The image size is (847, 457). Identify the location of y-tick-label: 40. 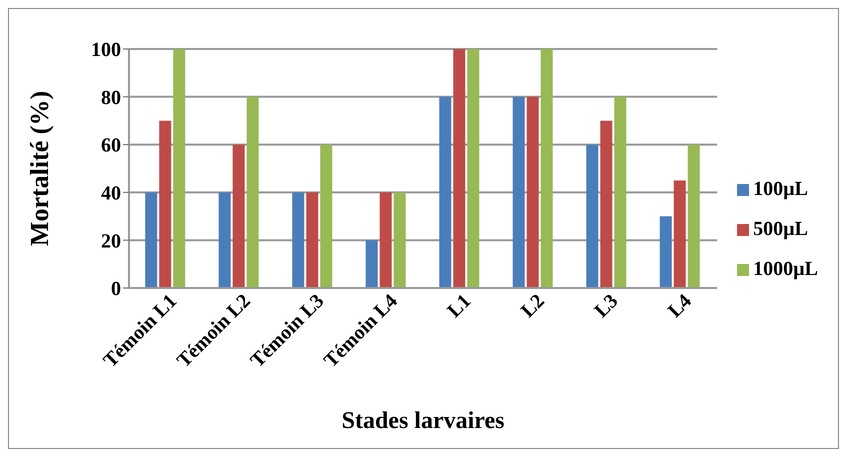
(111, 193).